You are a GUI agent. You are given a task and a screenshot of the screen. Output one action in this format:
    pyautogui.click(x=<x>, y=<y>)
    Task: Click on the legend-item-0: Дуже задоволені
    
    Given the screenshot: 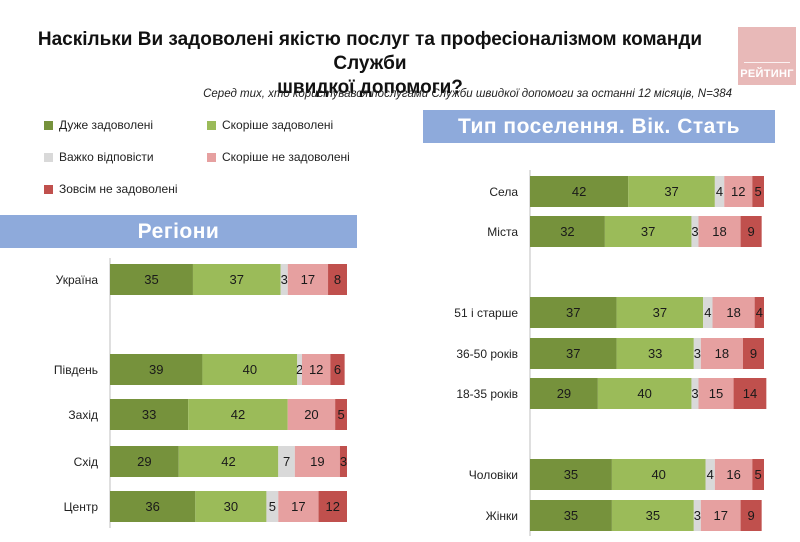 What is the action you would take?
    pyautogui.click(x=98, y=125)
    